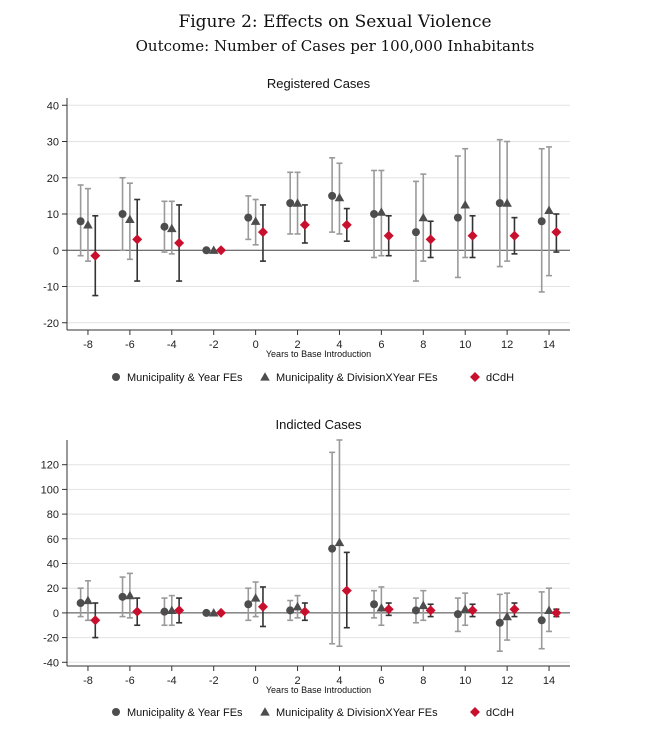 This screenshot has height=732, width=670. Describe the element at coordinates (297, 345) in the screenshot. I see `x-tick-label: 2` at that location.